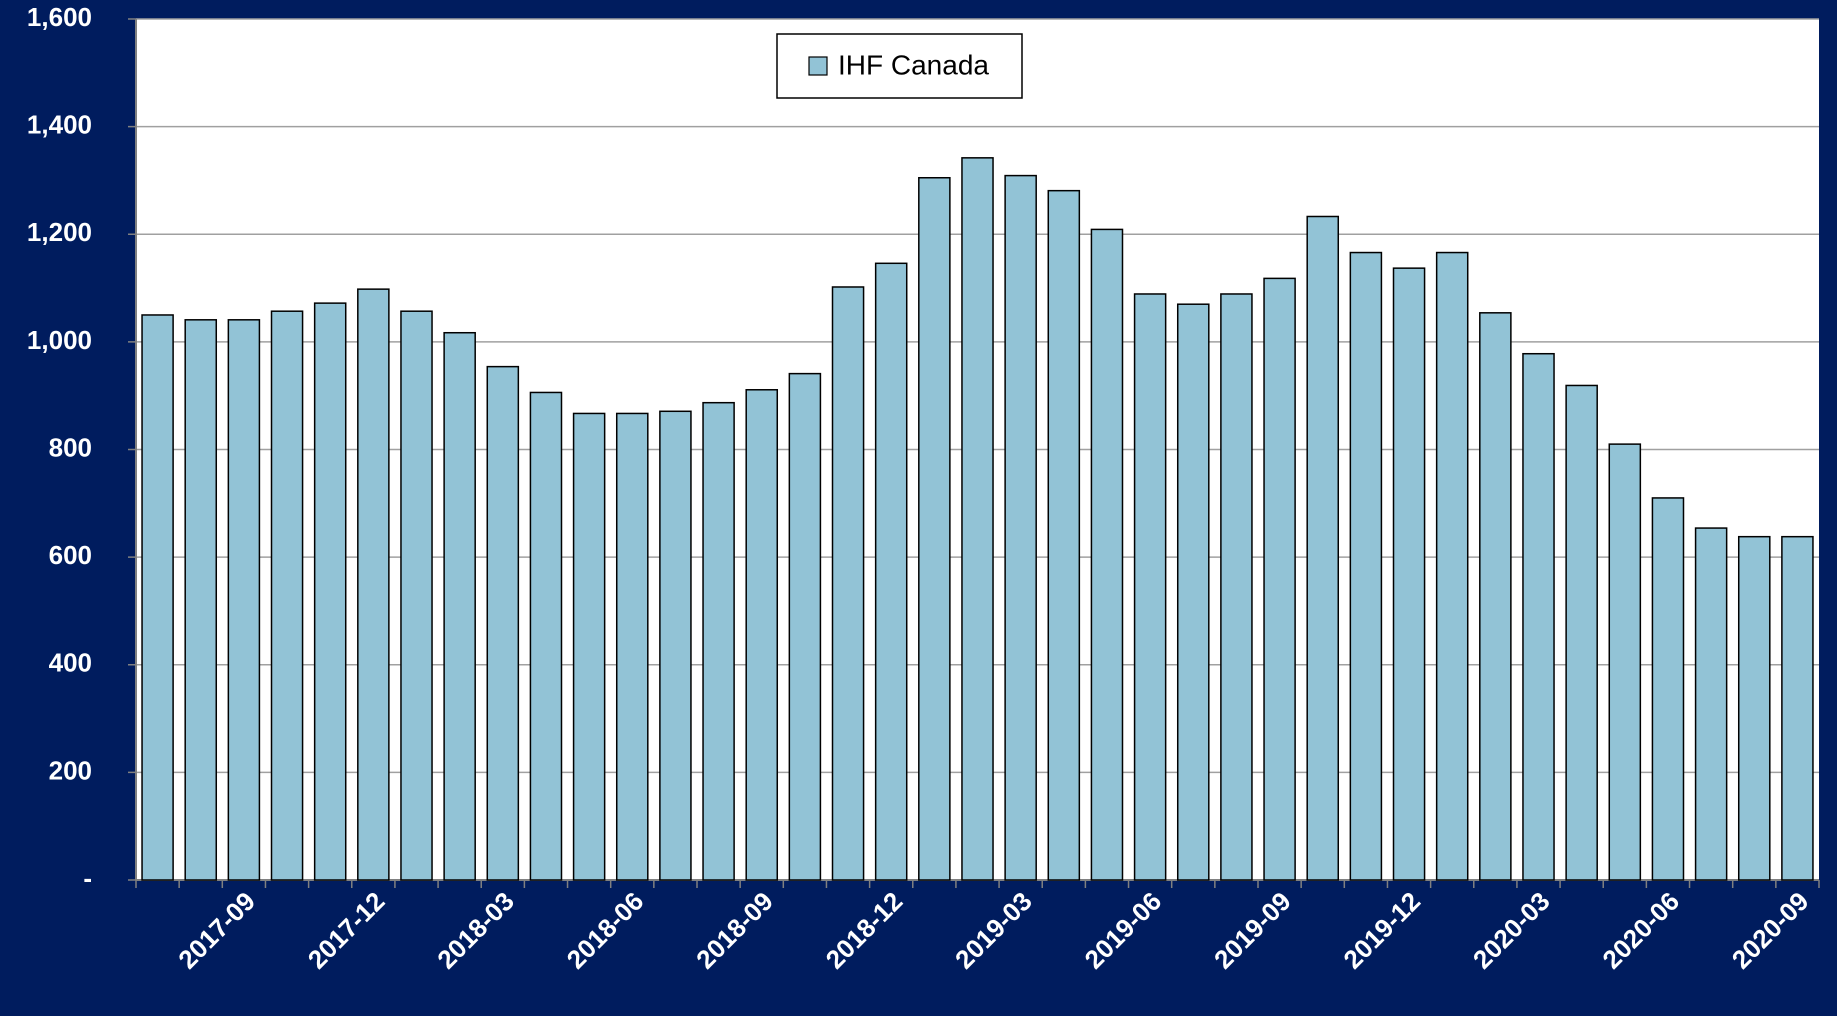 The width and height of the screenshot is (1837, 1016). Describe the element at coordinates (70, 770) in the screenshot. I see `y-tick-label: 200` at that location.